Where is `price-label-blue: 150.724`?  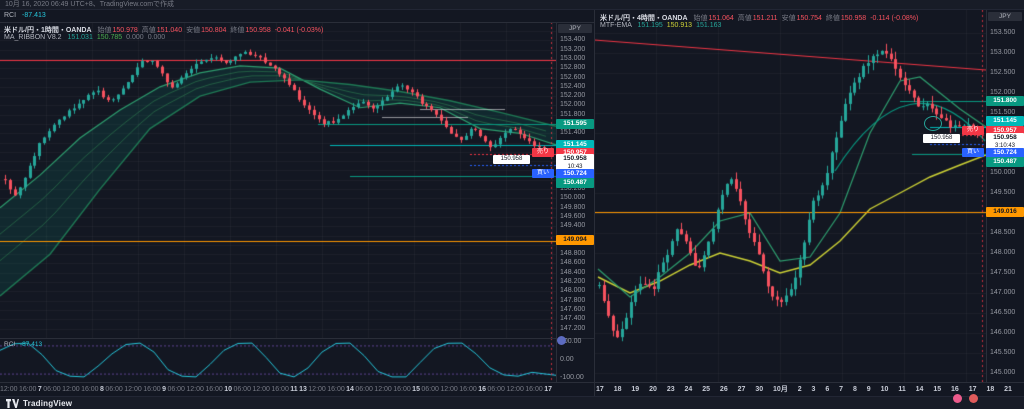 price-label-blue: 150.724 is located at coordinates (1005, 153).